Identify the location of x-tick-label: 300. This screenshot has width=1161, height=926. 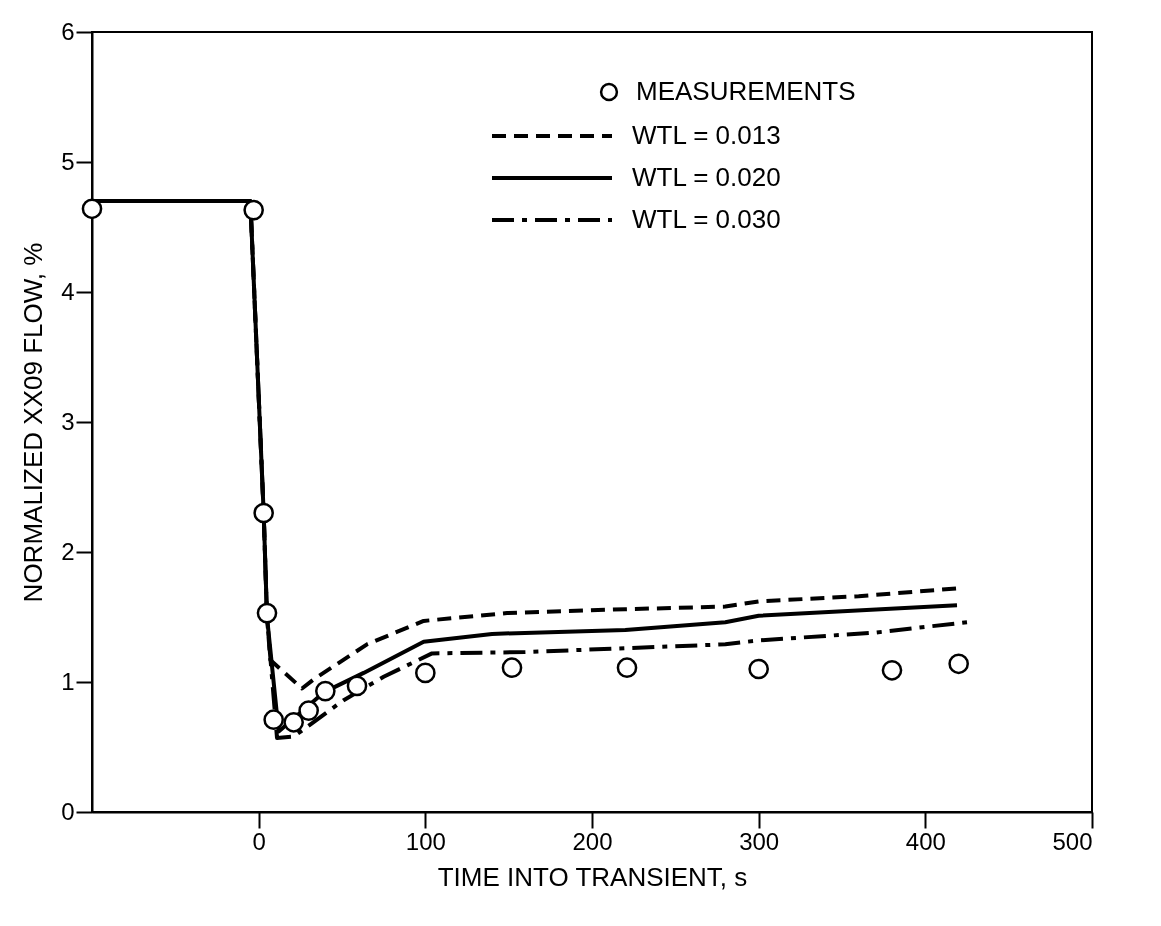
(759, 841).